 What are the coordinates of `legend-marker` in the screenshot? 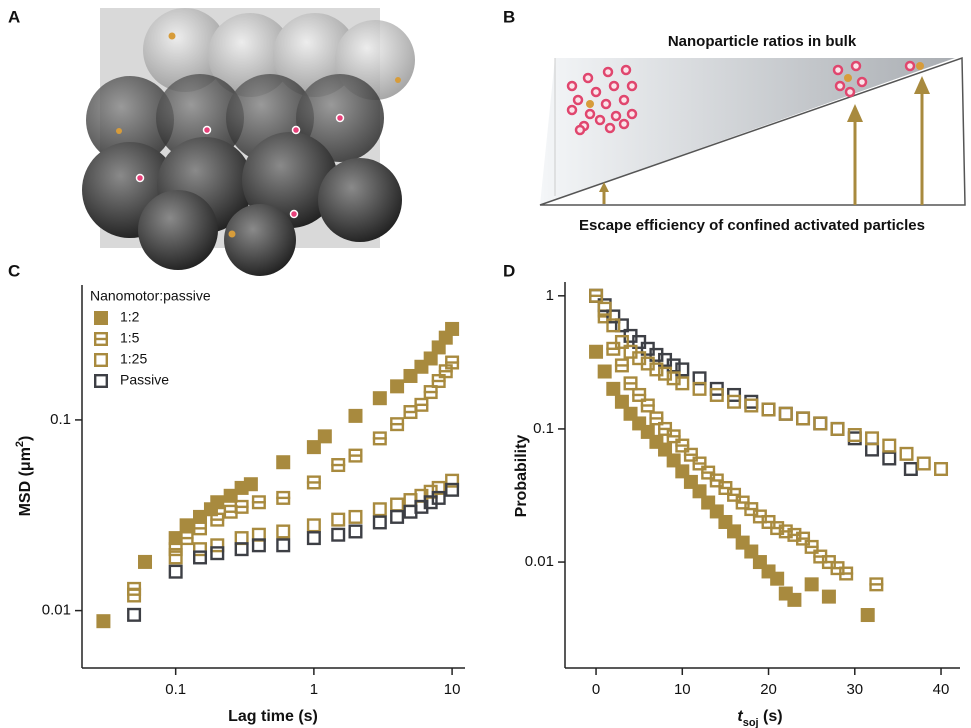 It's located at (101, 318).